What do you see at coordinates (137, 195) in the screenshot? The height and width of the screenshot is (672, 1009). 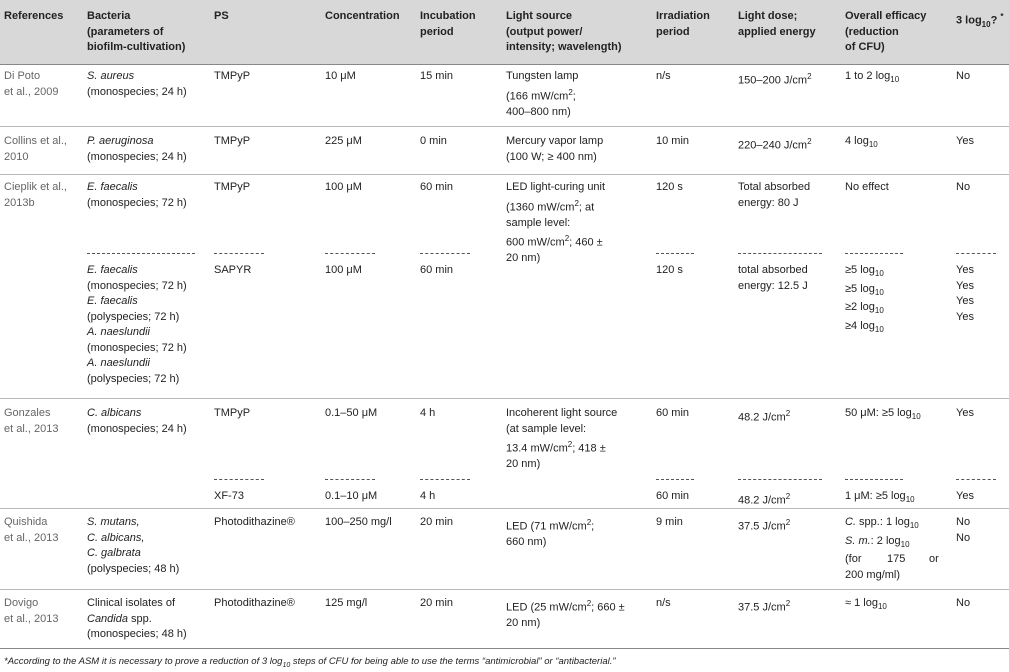 I see `bacteria-cell: E. faecalis (monospecies; 72 h)` at bounding box center [137, 195].